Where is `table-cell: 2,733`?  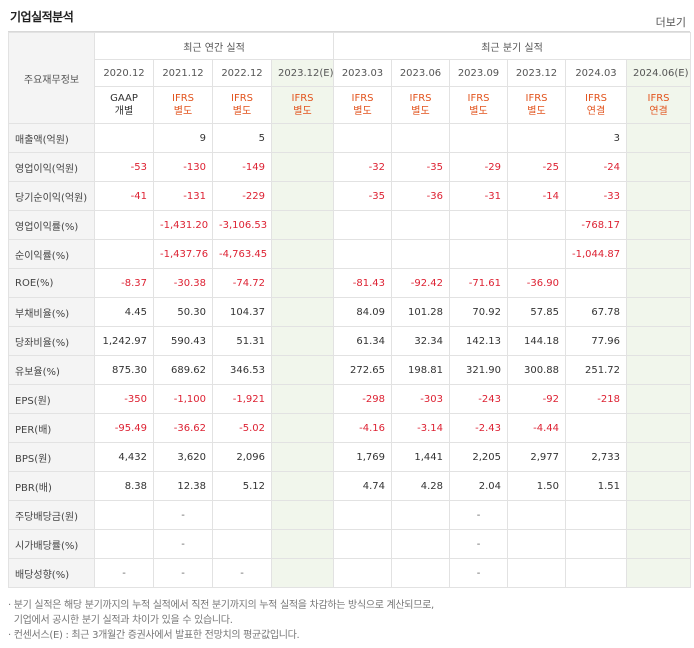
table-cell: 2,733 is located at coordinates (596, 457).